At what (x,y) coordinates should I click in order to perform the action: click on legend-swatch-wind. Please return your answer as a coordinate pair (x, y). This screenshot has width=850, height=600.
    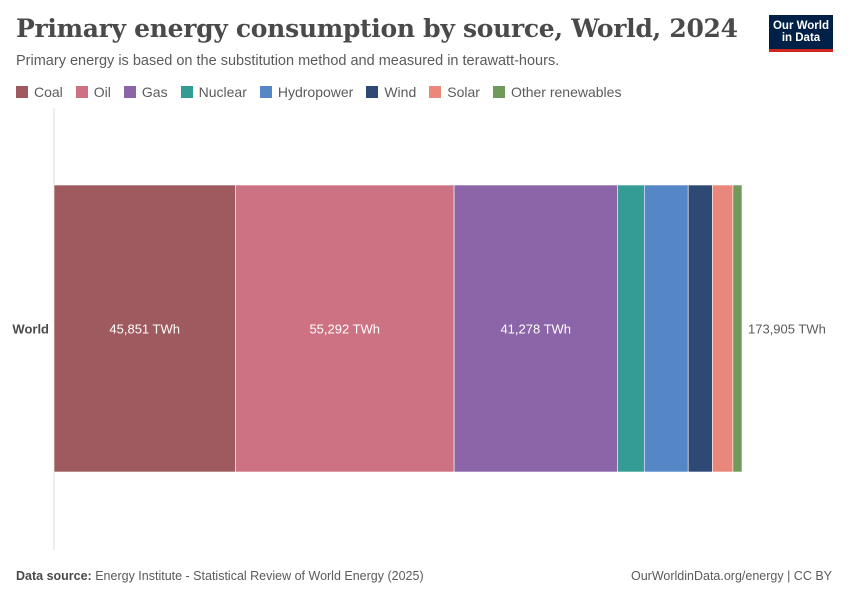
    Looking at the image, I should click on (372, 92).